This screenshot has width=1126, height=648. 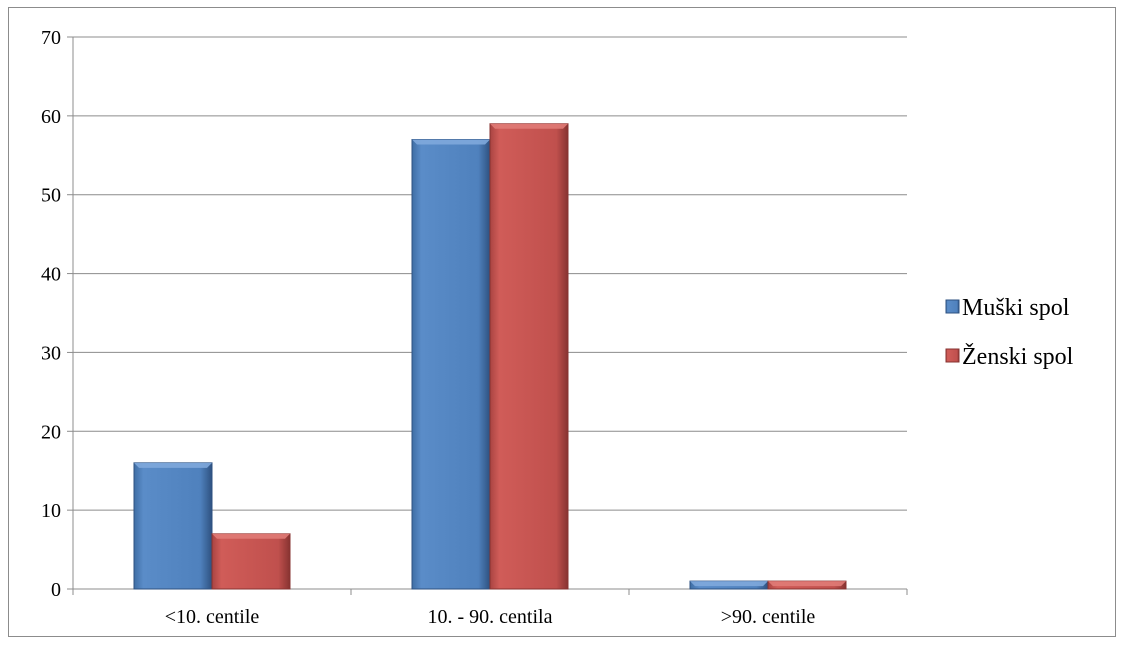 I want to click on y-tick-label: 40, so click(x=51, y=275).